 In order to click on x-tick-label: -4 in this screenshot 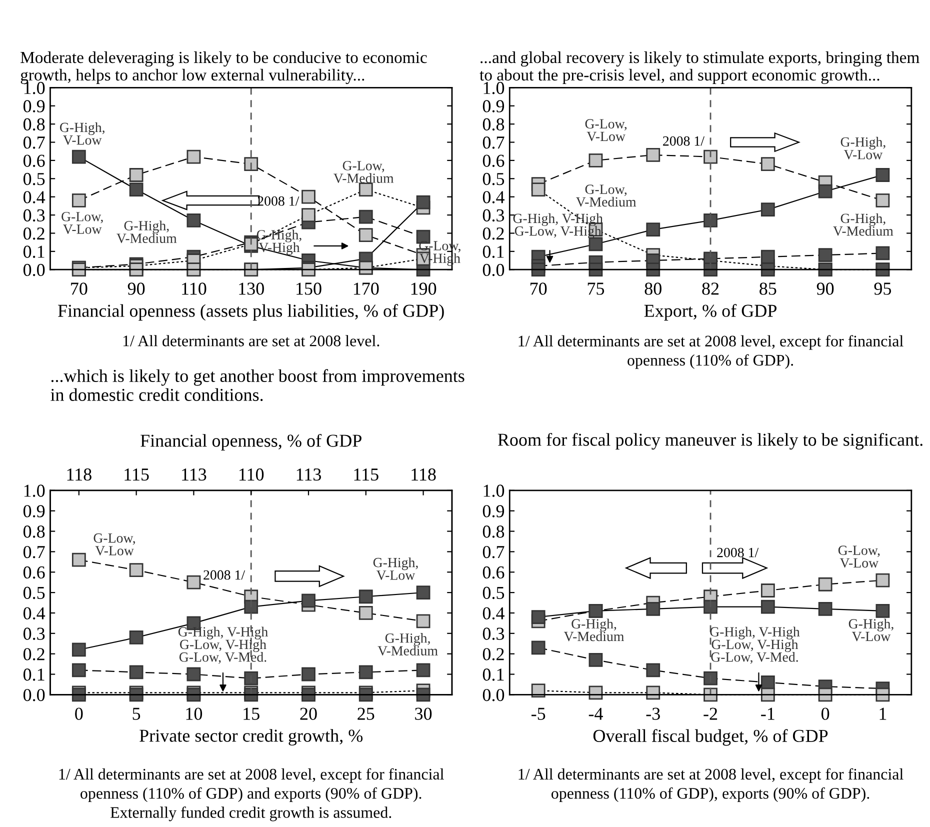, I will do `click(595, 714)`.